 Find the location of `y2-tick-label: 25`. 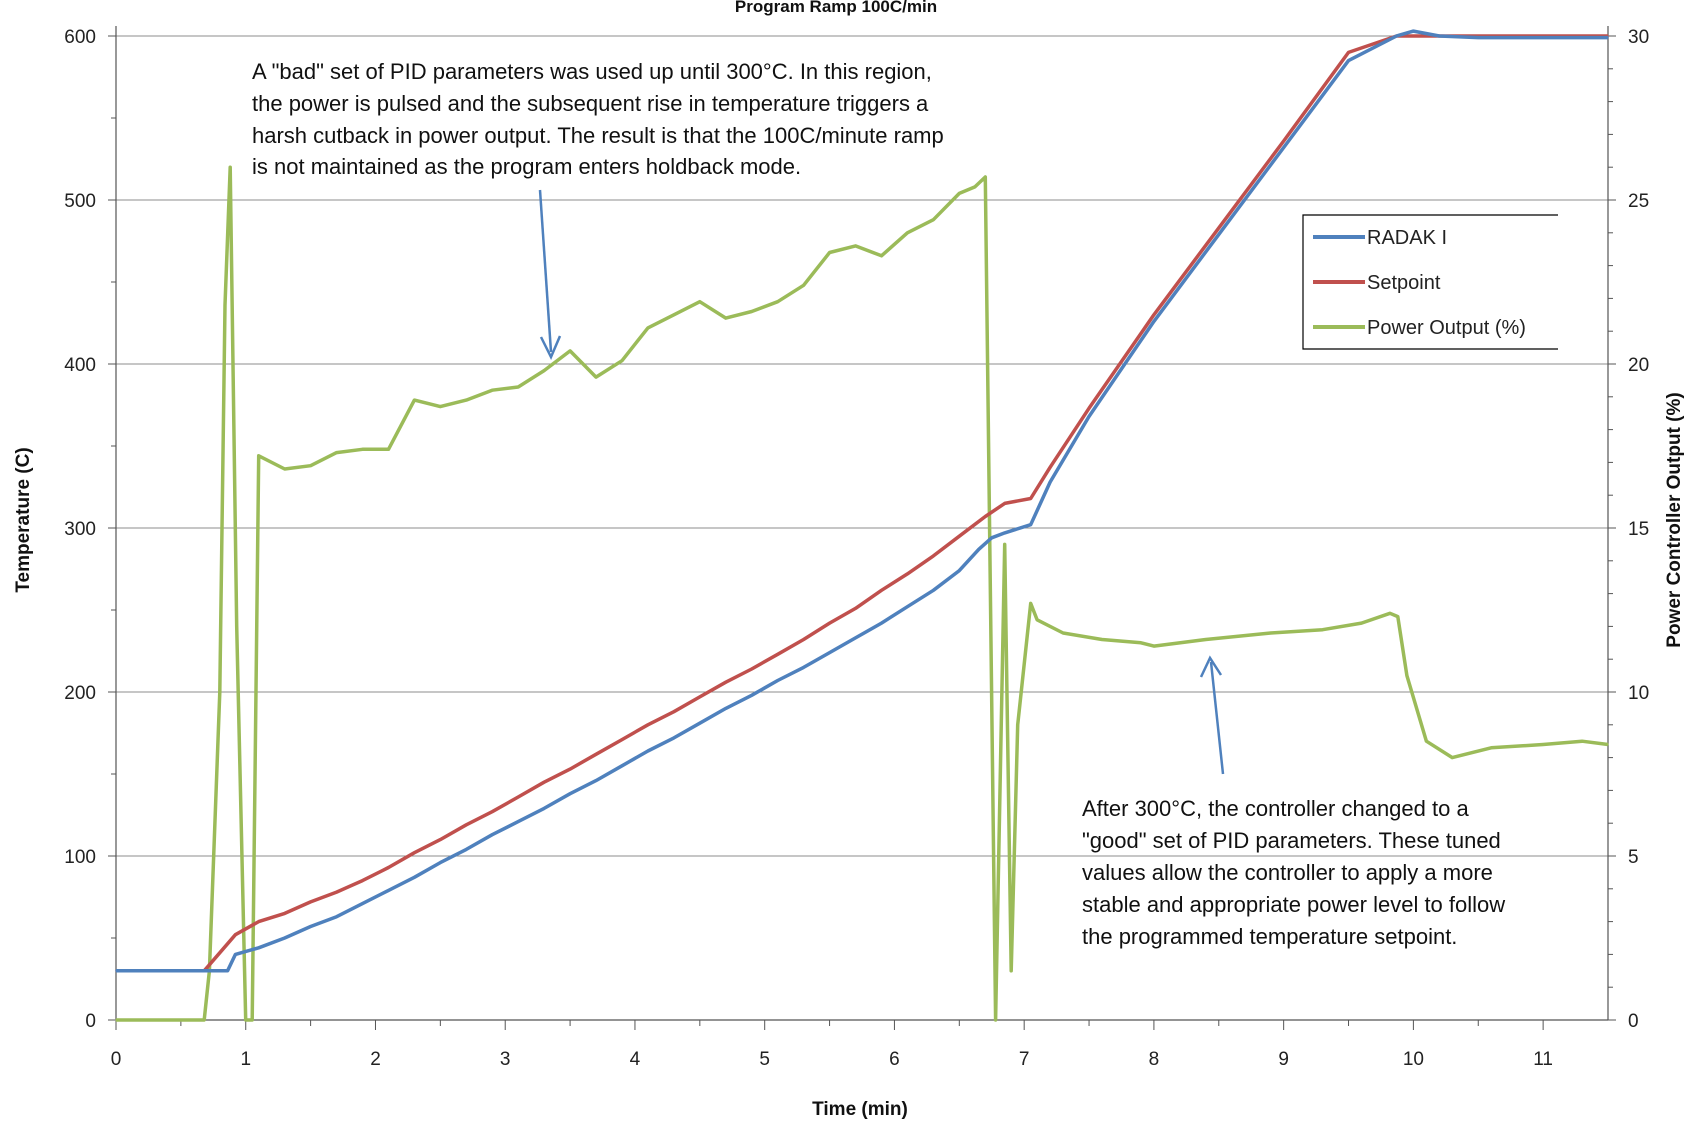

y2-tick-label: 25 is located at coordinates (1638, 201).